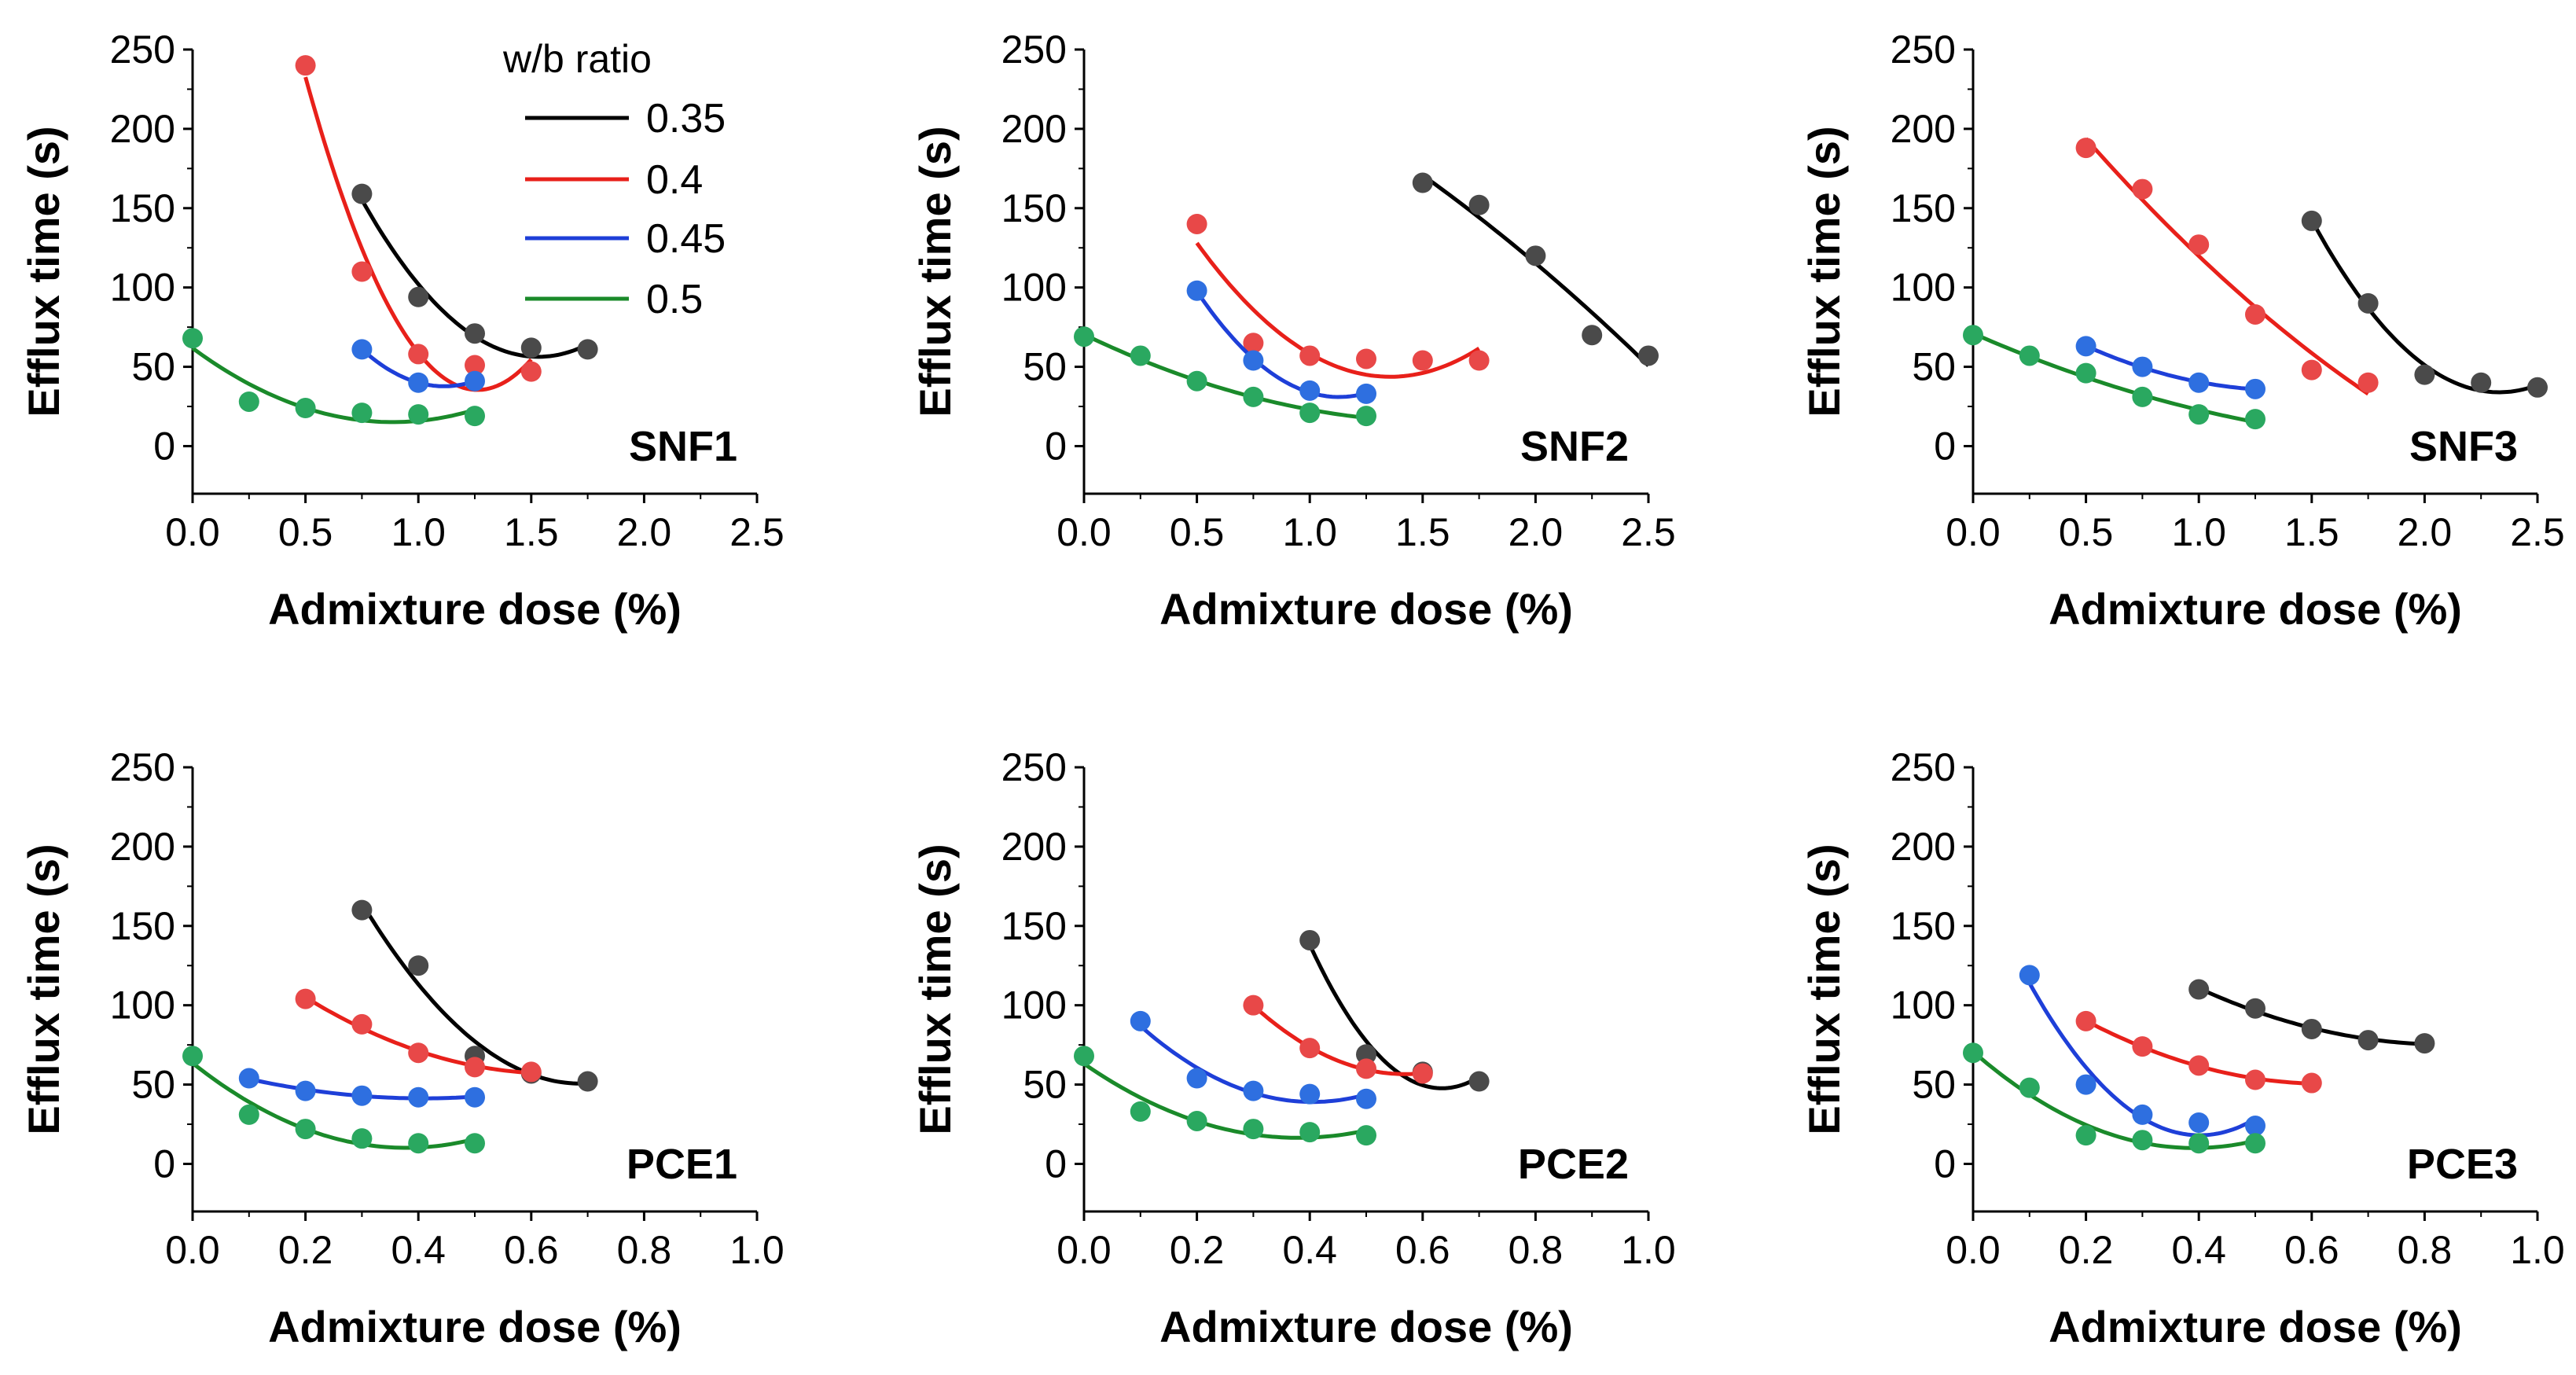 The image size is (2576, 1375). What do you see at coordinates (1824, 989) in the screenshot?
I see `y-axis-title: Efflux time (s)` at bounding box center [1824, 989].